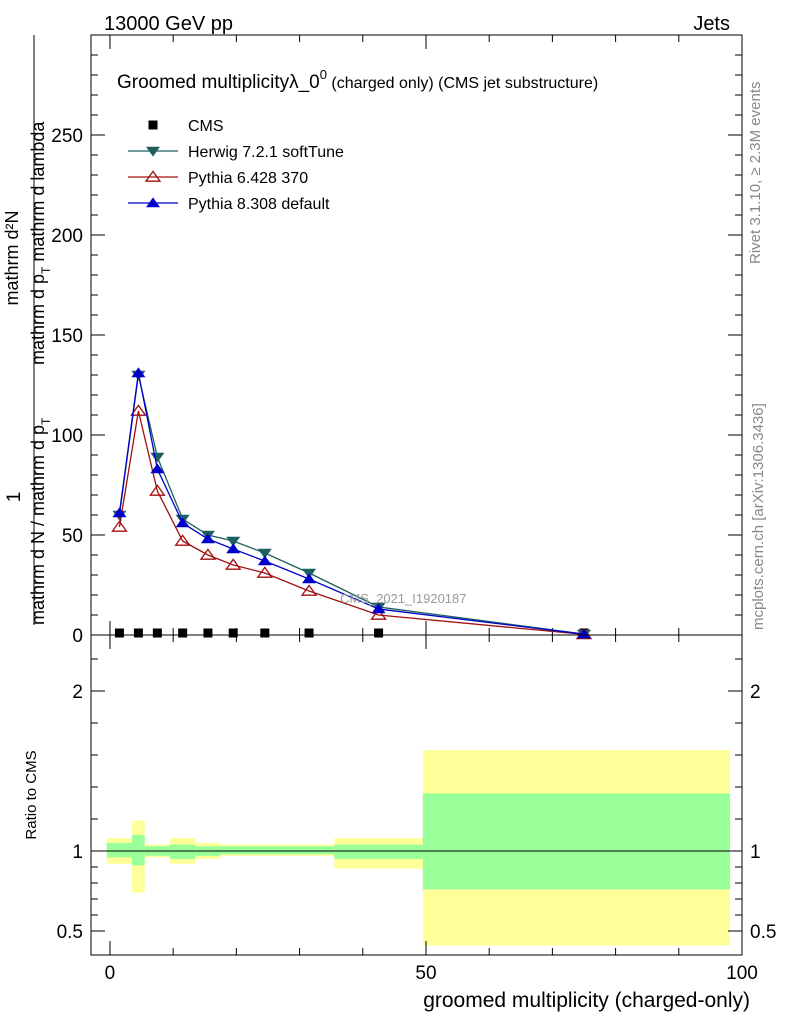 This screenshot has height=1024, width=786. I want to click on rivet-label: Rivet 3.1.10, ≥ 2.3M events, so click(755, 173).